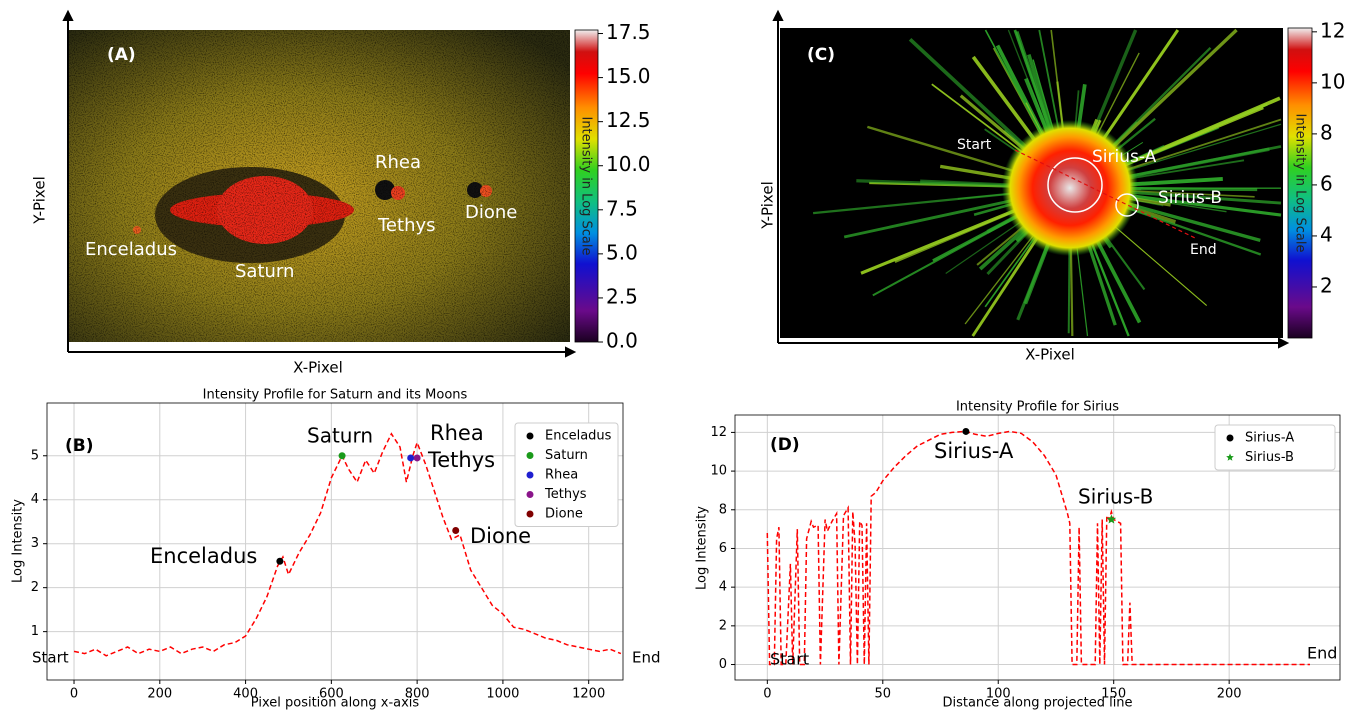  Describe the element at coordinates (622, 208) in the screenshot. I see `colorbar-tick-label: 7.5` at that location.